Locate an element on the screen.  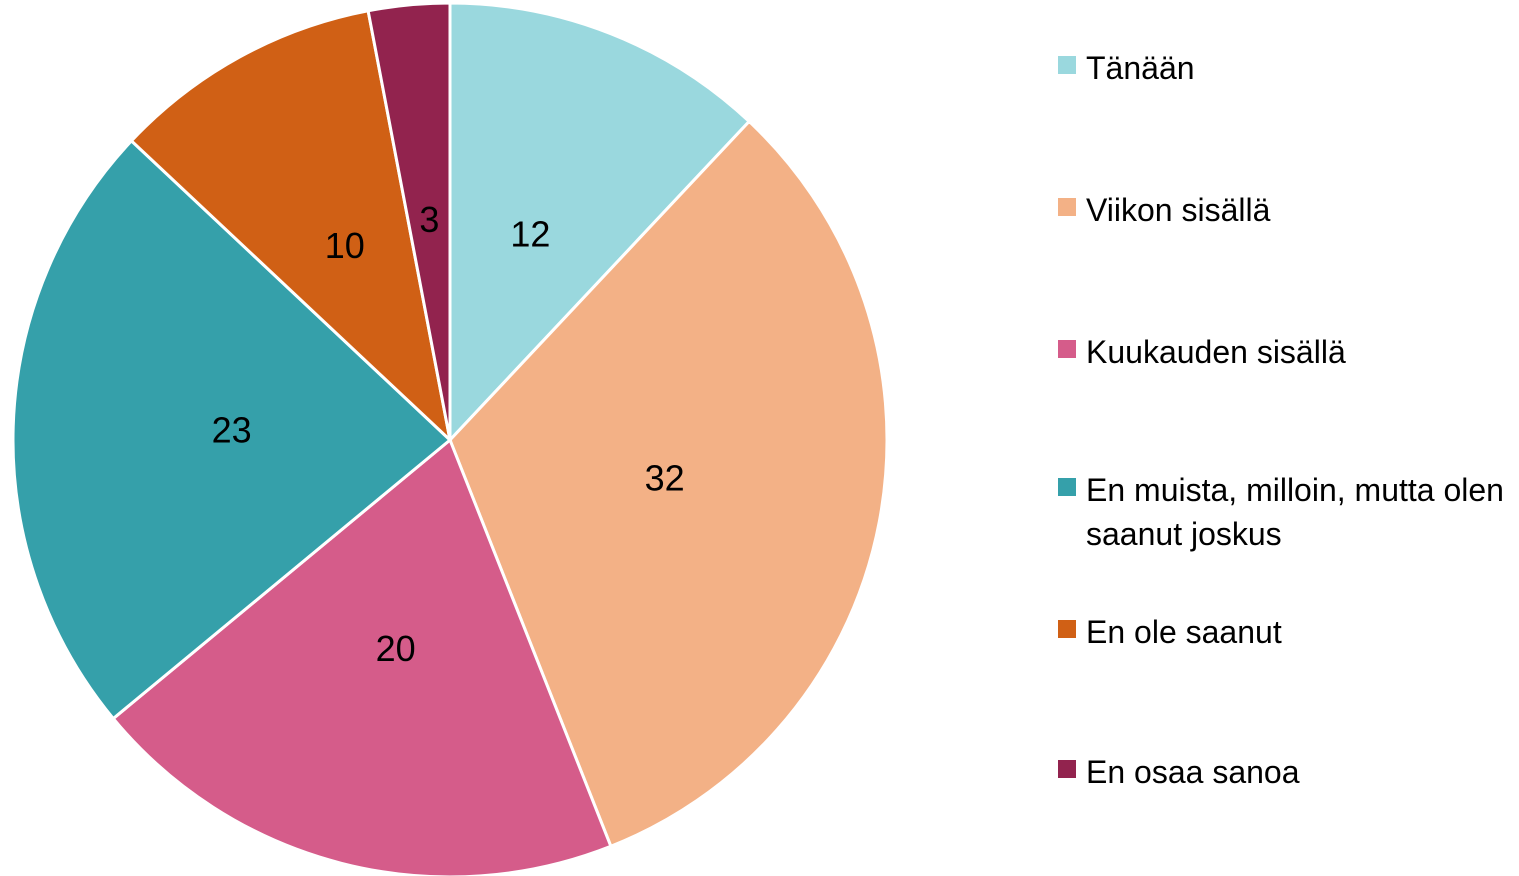
legend-item: En osaa sanoa is located at coordinates (1284, 772).